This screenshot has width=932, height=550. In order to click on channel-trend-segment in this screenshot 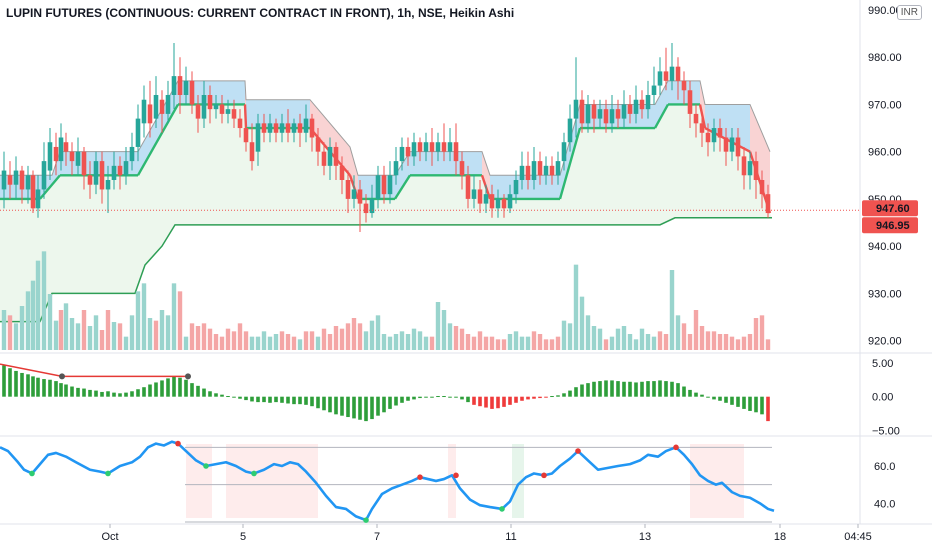, I will do `click(402, 187)`.